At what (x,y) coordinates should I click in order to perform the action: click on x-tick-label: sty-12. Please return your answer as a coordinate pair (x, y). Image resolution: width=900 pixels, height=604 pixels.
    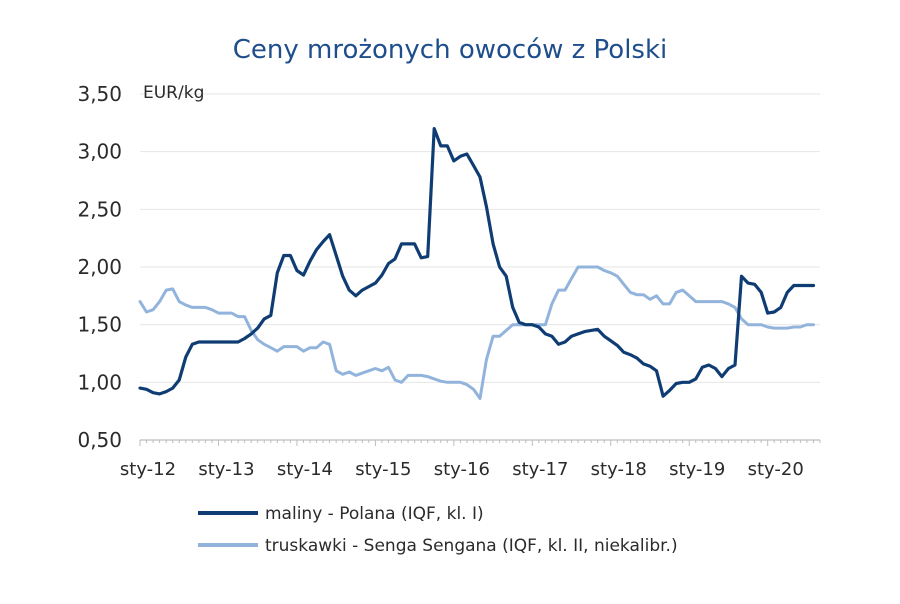
    Looking at the image, I should click on (148, 469).